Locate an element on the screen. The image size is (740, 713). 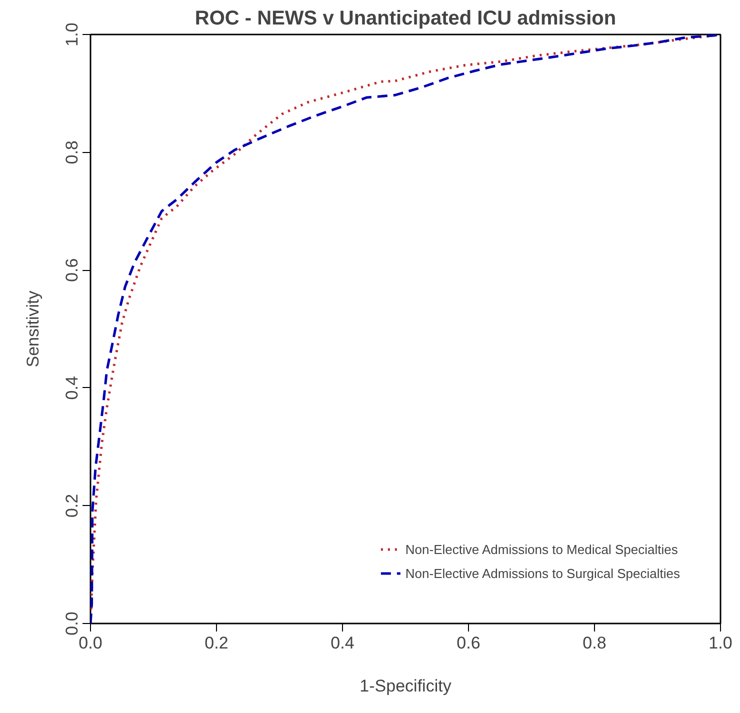
x-tick-label: 0.6 is located at coordinates (468, 643).